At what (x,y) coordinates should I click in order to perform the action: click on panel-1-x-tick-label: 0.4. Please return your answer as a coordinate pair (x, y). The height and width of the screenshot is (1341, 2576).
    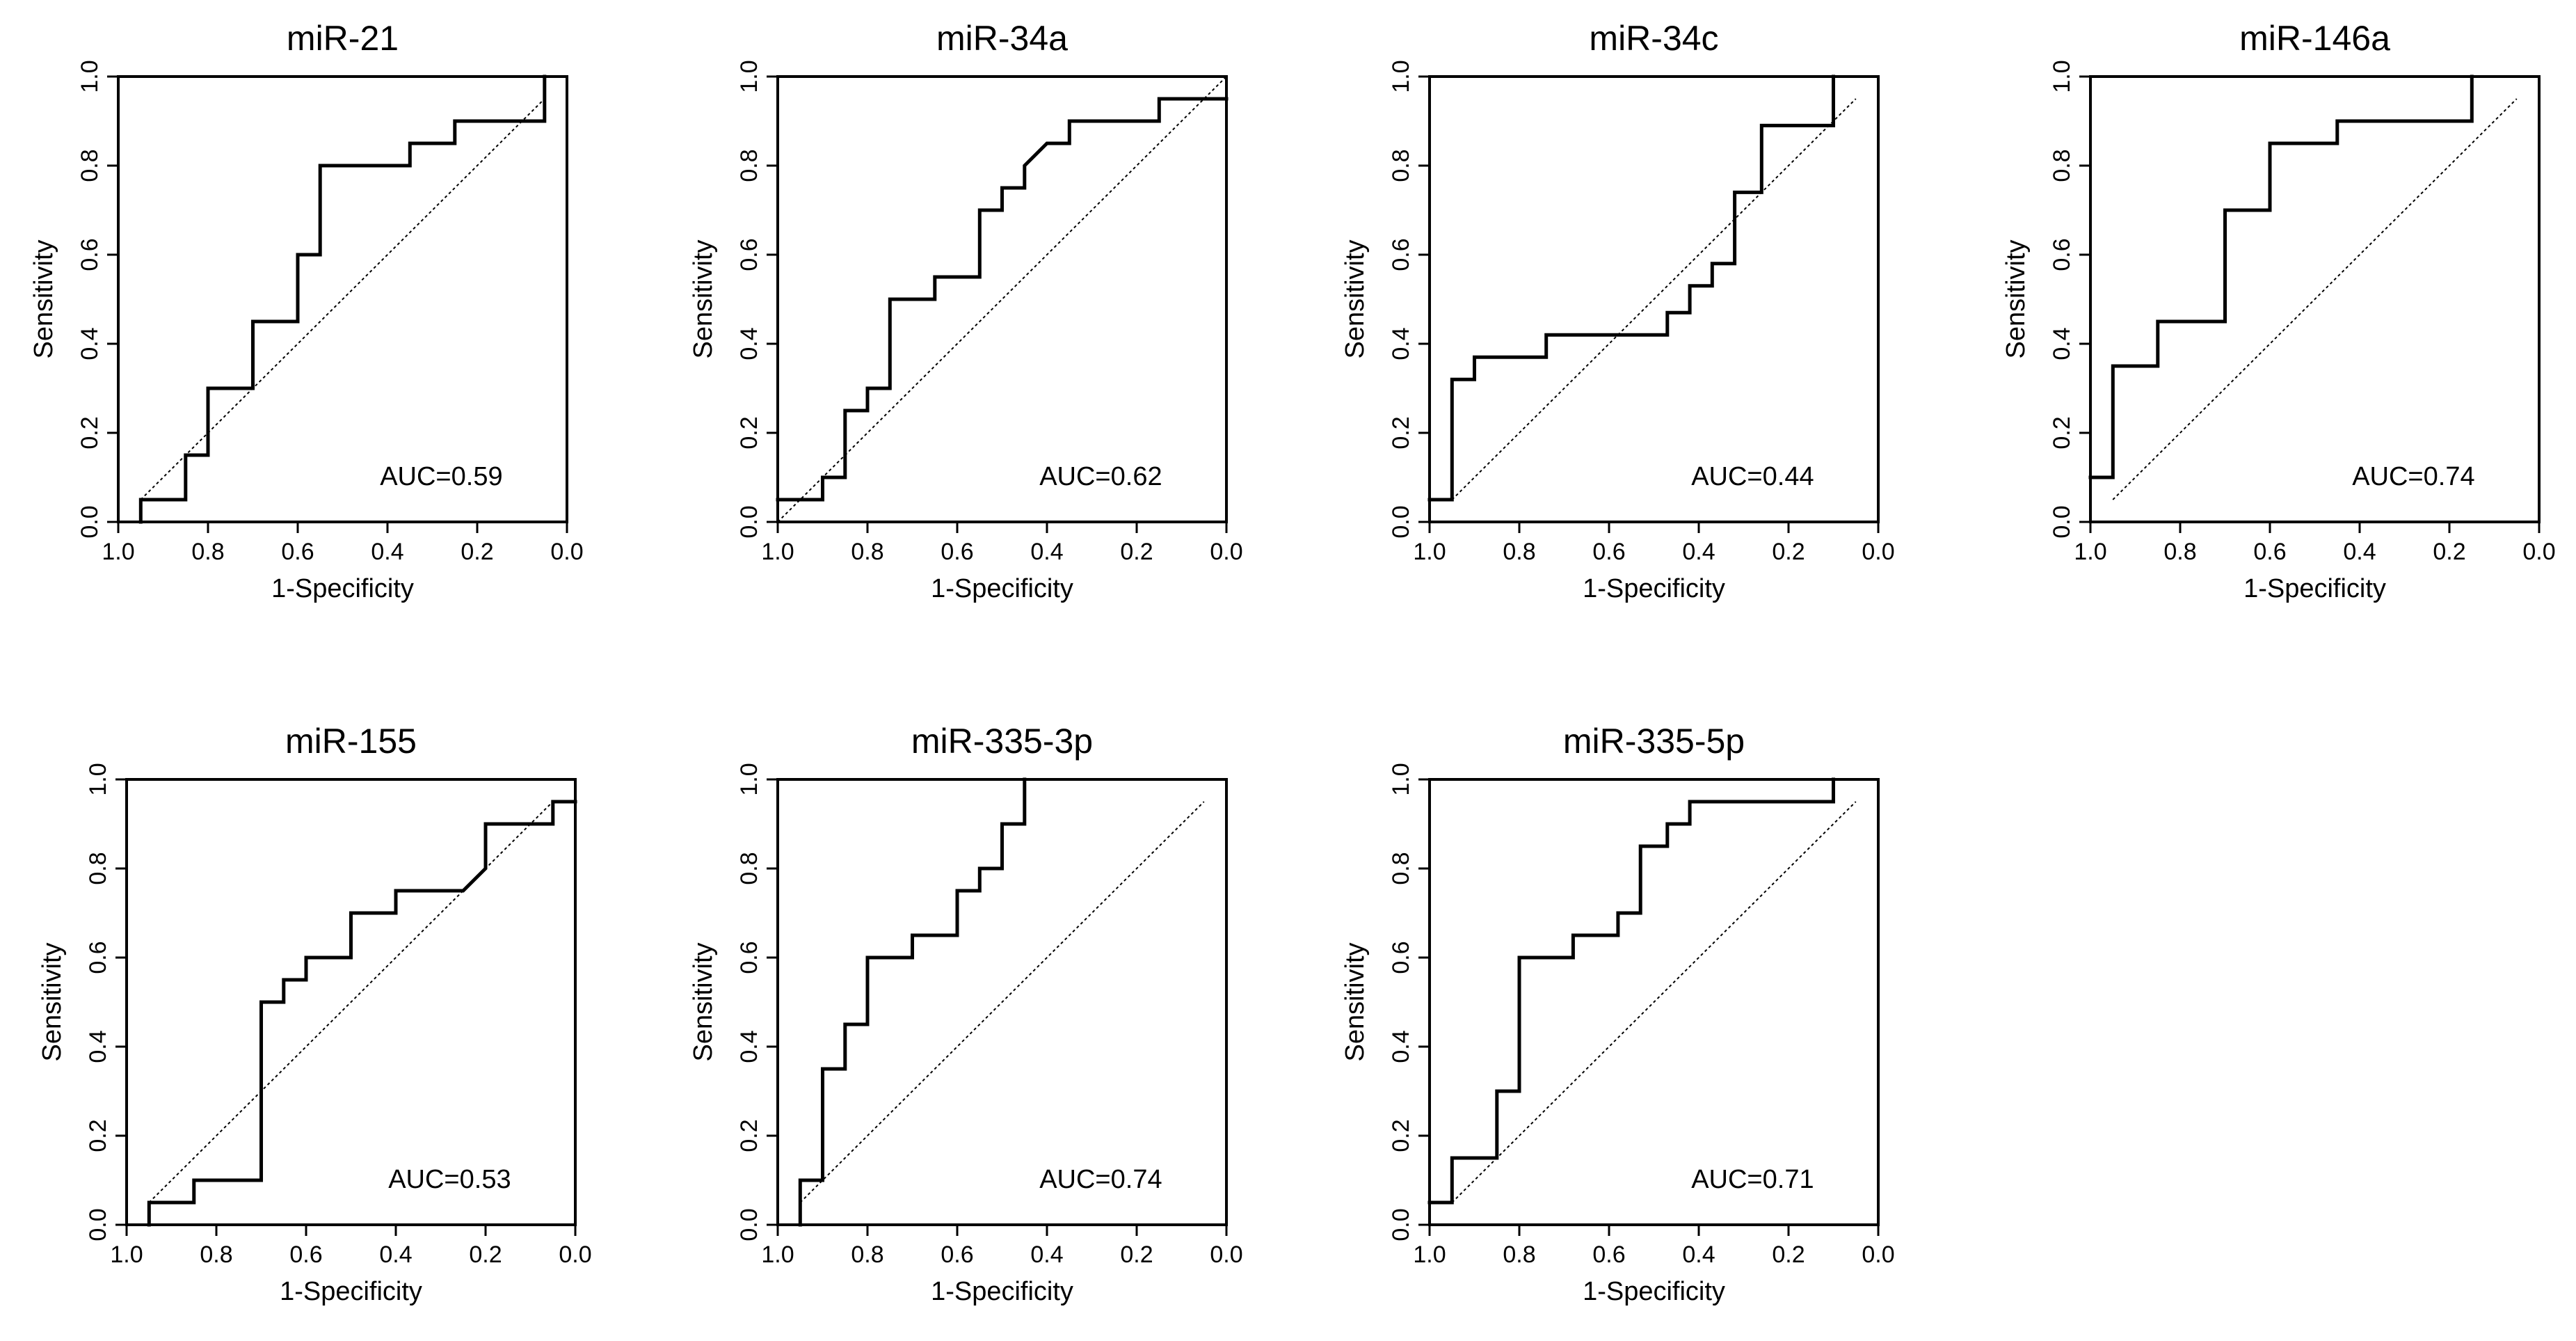
    Looking at the image, I should click on (387, 552).